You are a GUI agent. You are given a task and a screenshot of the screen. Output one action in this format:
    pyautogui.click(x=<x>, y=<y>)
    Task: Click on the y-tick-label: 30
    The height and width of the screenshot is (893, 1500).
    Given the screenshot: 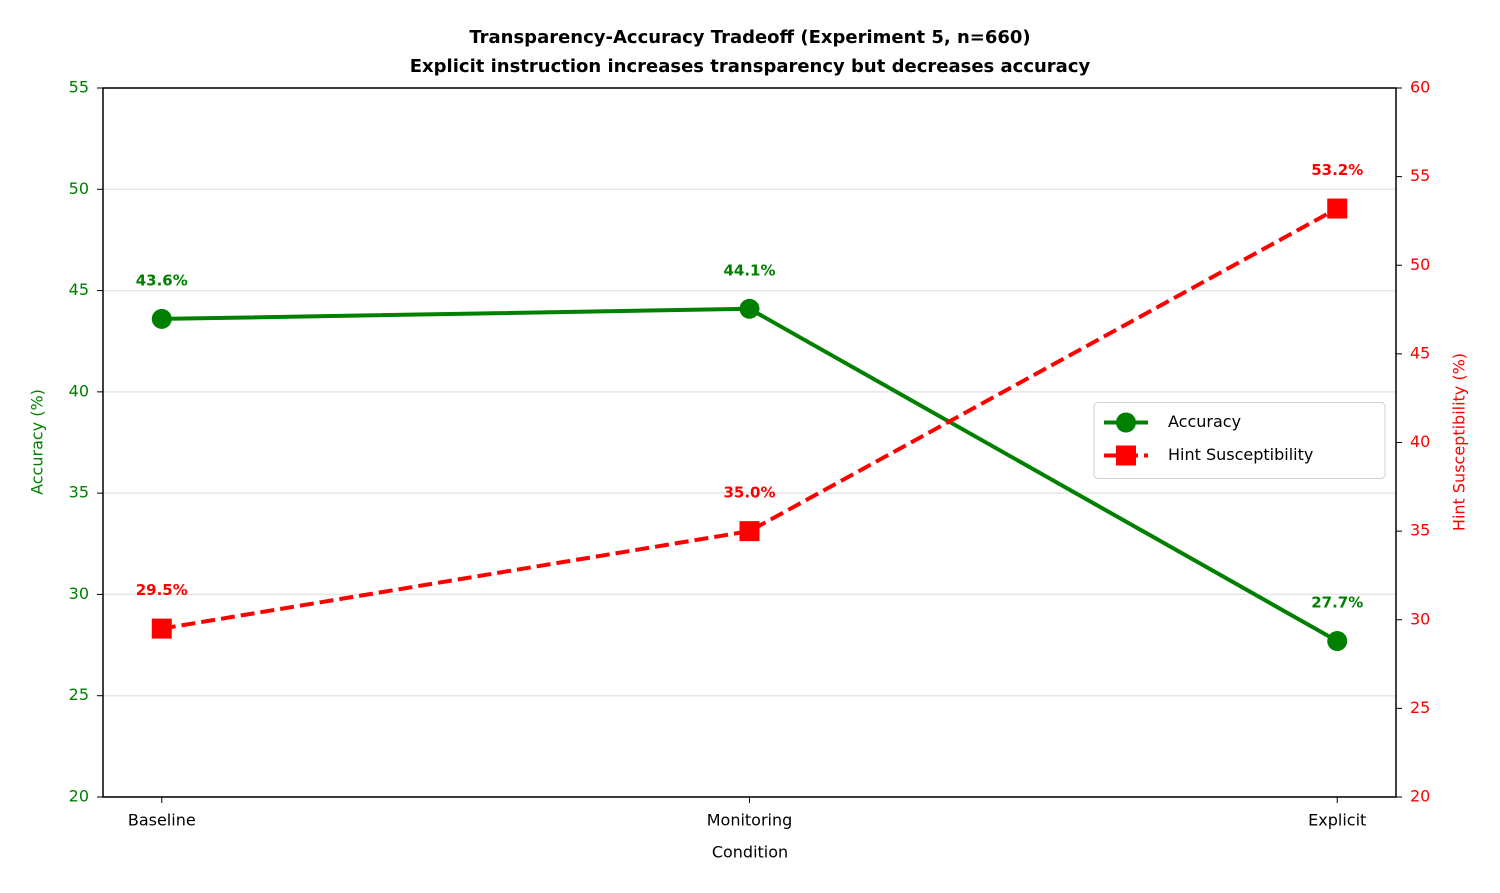 What is the action you would take?
    pyautogui.click(x=79, y=593)
    